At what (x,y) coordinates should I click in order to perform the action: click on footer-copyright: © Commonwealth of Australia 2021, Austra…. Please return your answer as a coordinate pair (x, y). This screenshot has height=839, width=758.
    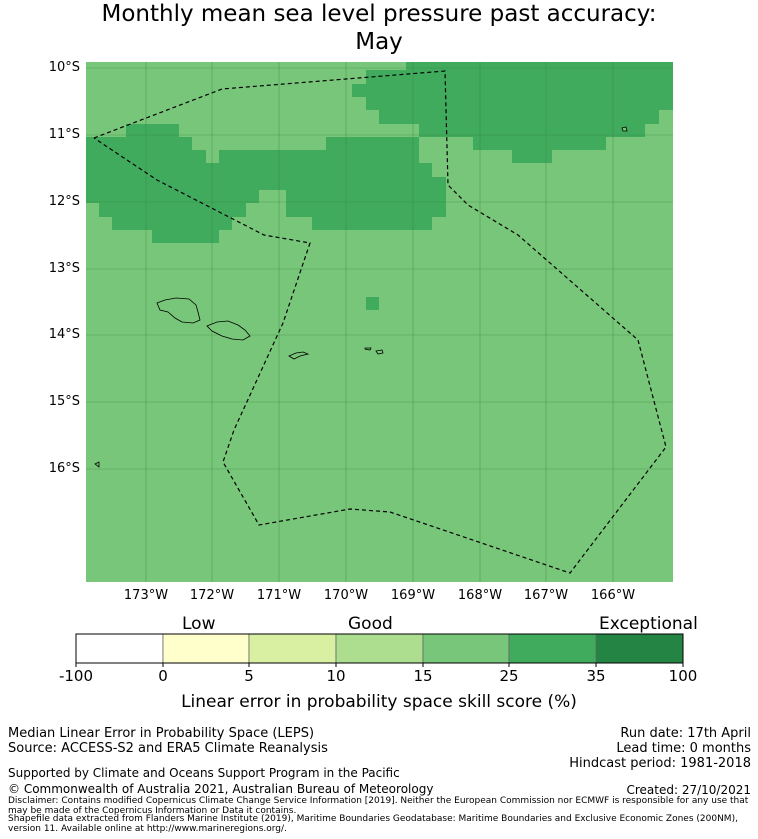
    Looking at the image, I should click on (221, 789).